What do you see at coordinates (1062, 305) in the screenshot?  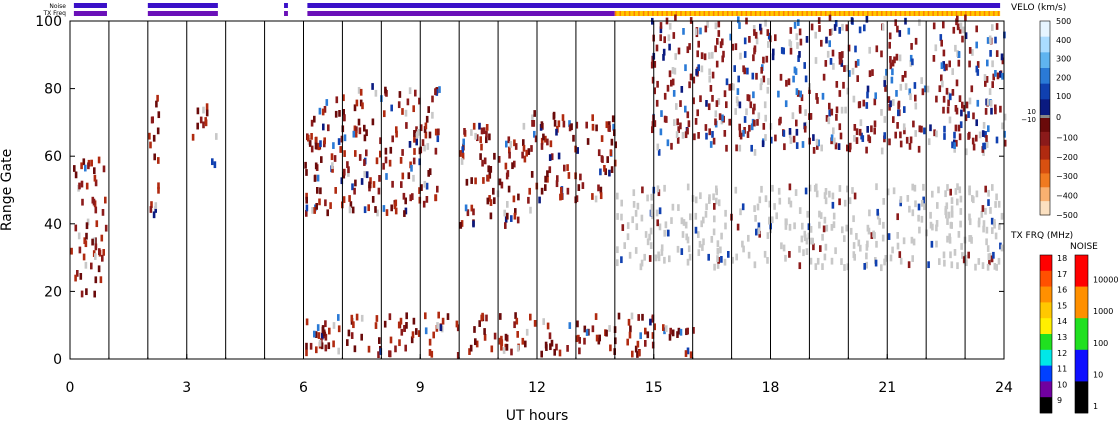 I see `txfreq-tick-label: 15` at bounding box center [1062, 305].